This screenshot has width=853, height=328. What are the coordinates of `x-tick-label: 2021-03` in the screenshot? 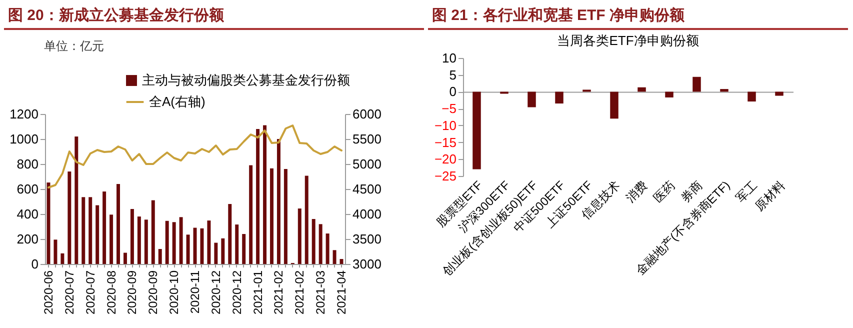 It's located at (321, 292).